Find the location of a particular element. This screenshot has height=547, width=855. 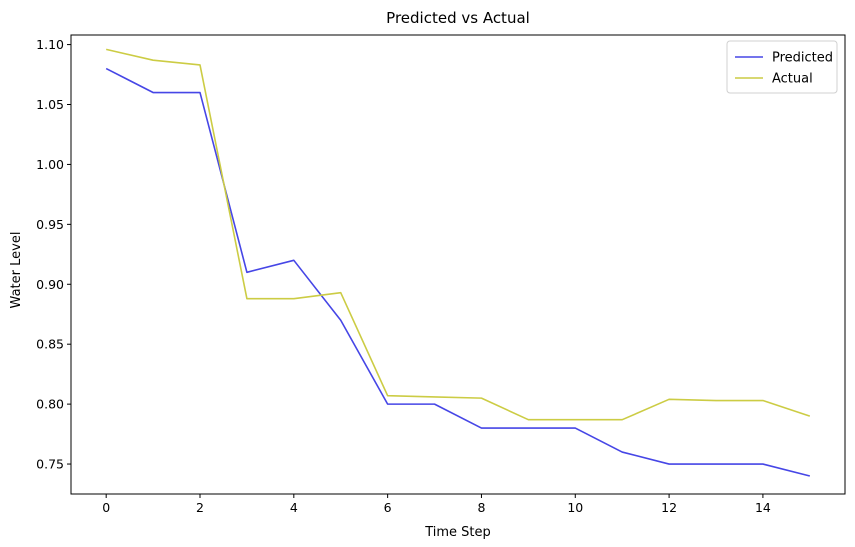

x-tick-label: 0 is located at coordinates (106, 507).